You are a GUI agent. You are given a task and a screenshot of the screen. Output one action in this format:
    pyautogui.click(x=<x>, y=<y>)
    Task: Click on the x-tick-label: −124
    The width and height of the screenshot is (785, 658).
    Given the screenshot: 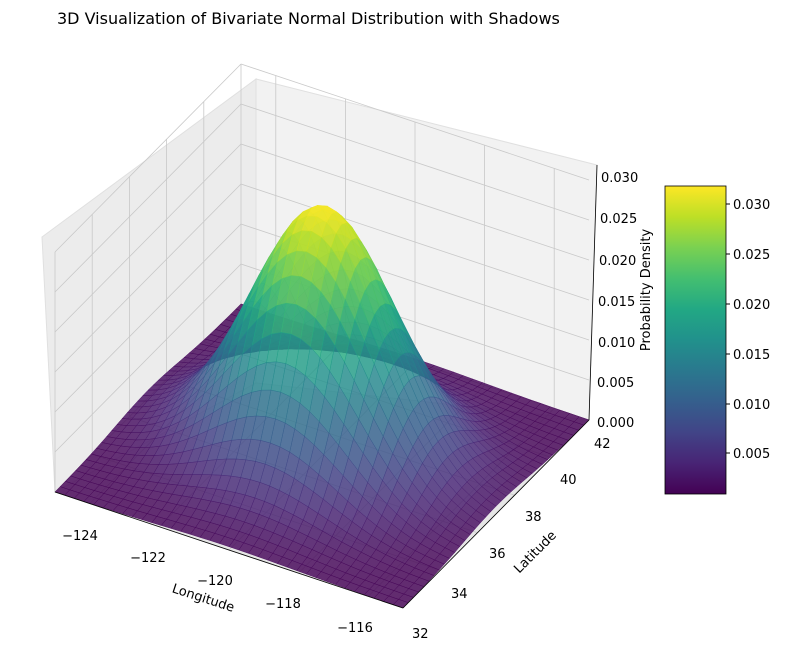 What is the action you would take?
    pyautogui.click(x=80, y=536)
    